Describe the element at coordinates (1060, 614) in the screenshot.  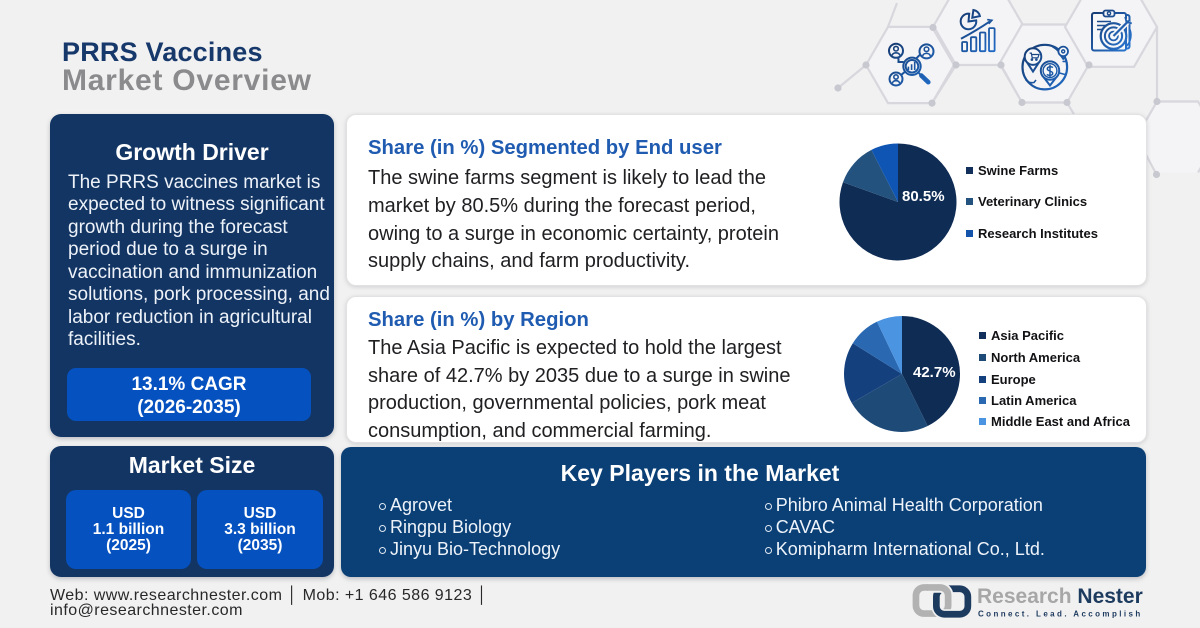
I see `svg-text: Connect. Lead. Accomplish` at that location.